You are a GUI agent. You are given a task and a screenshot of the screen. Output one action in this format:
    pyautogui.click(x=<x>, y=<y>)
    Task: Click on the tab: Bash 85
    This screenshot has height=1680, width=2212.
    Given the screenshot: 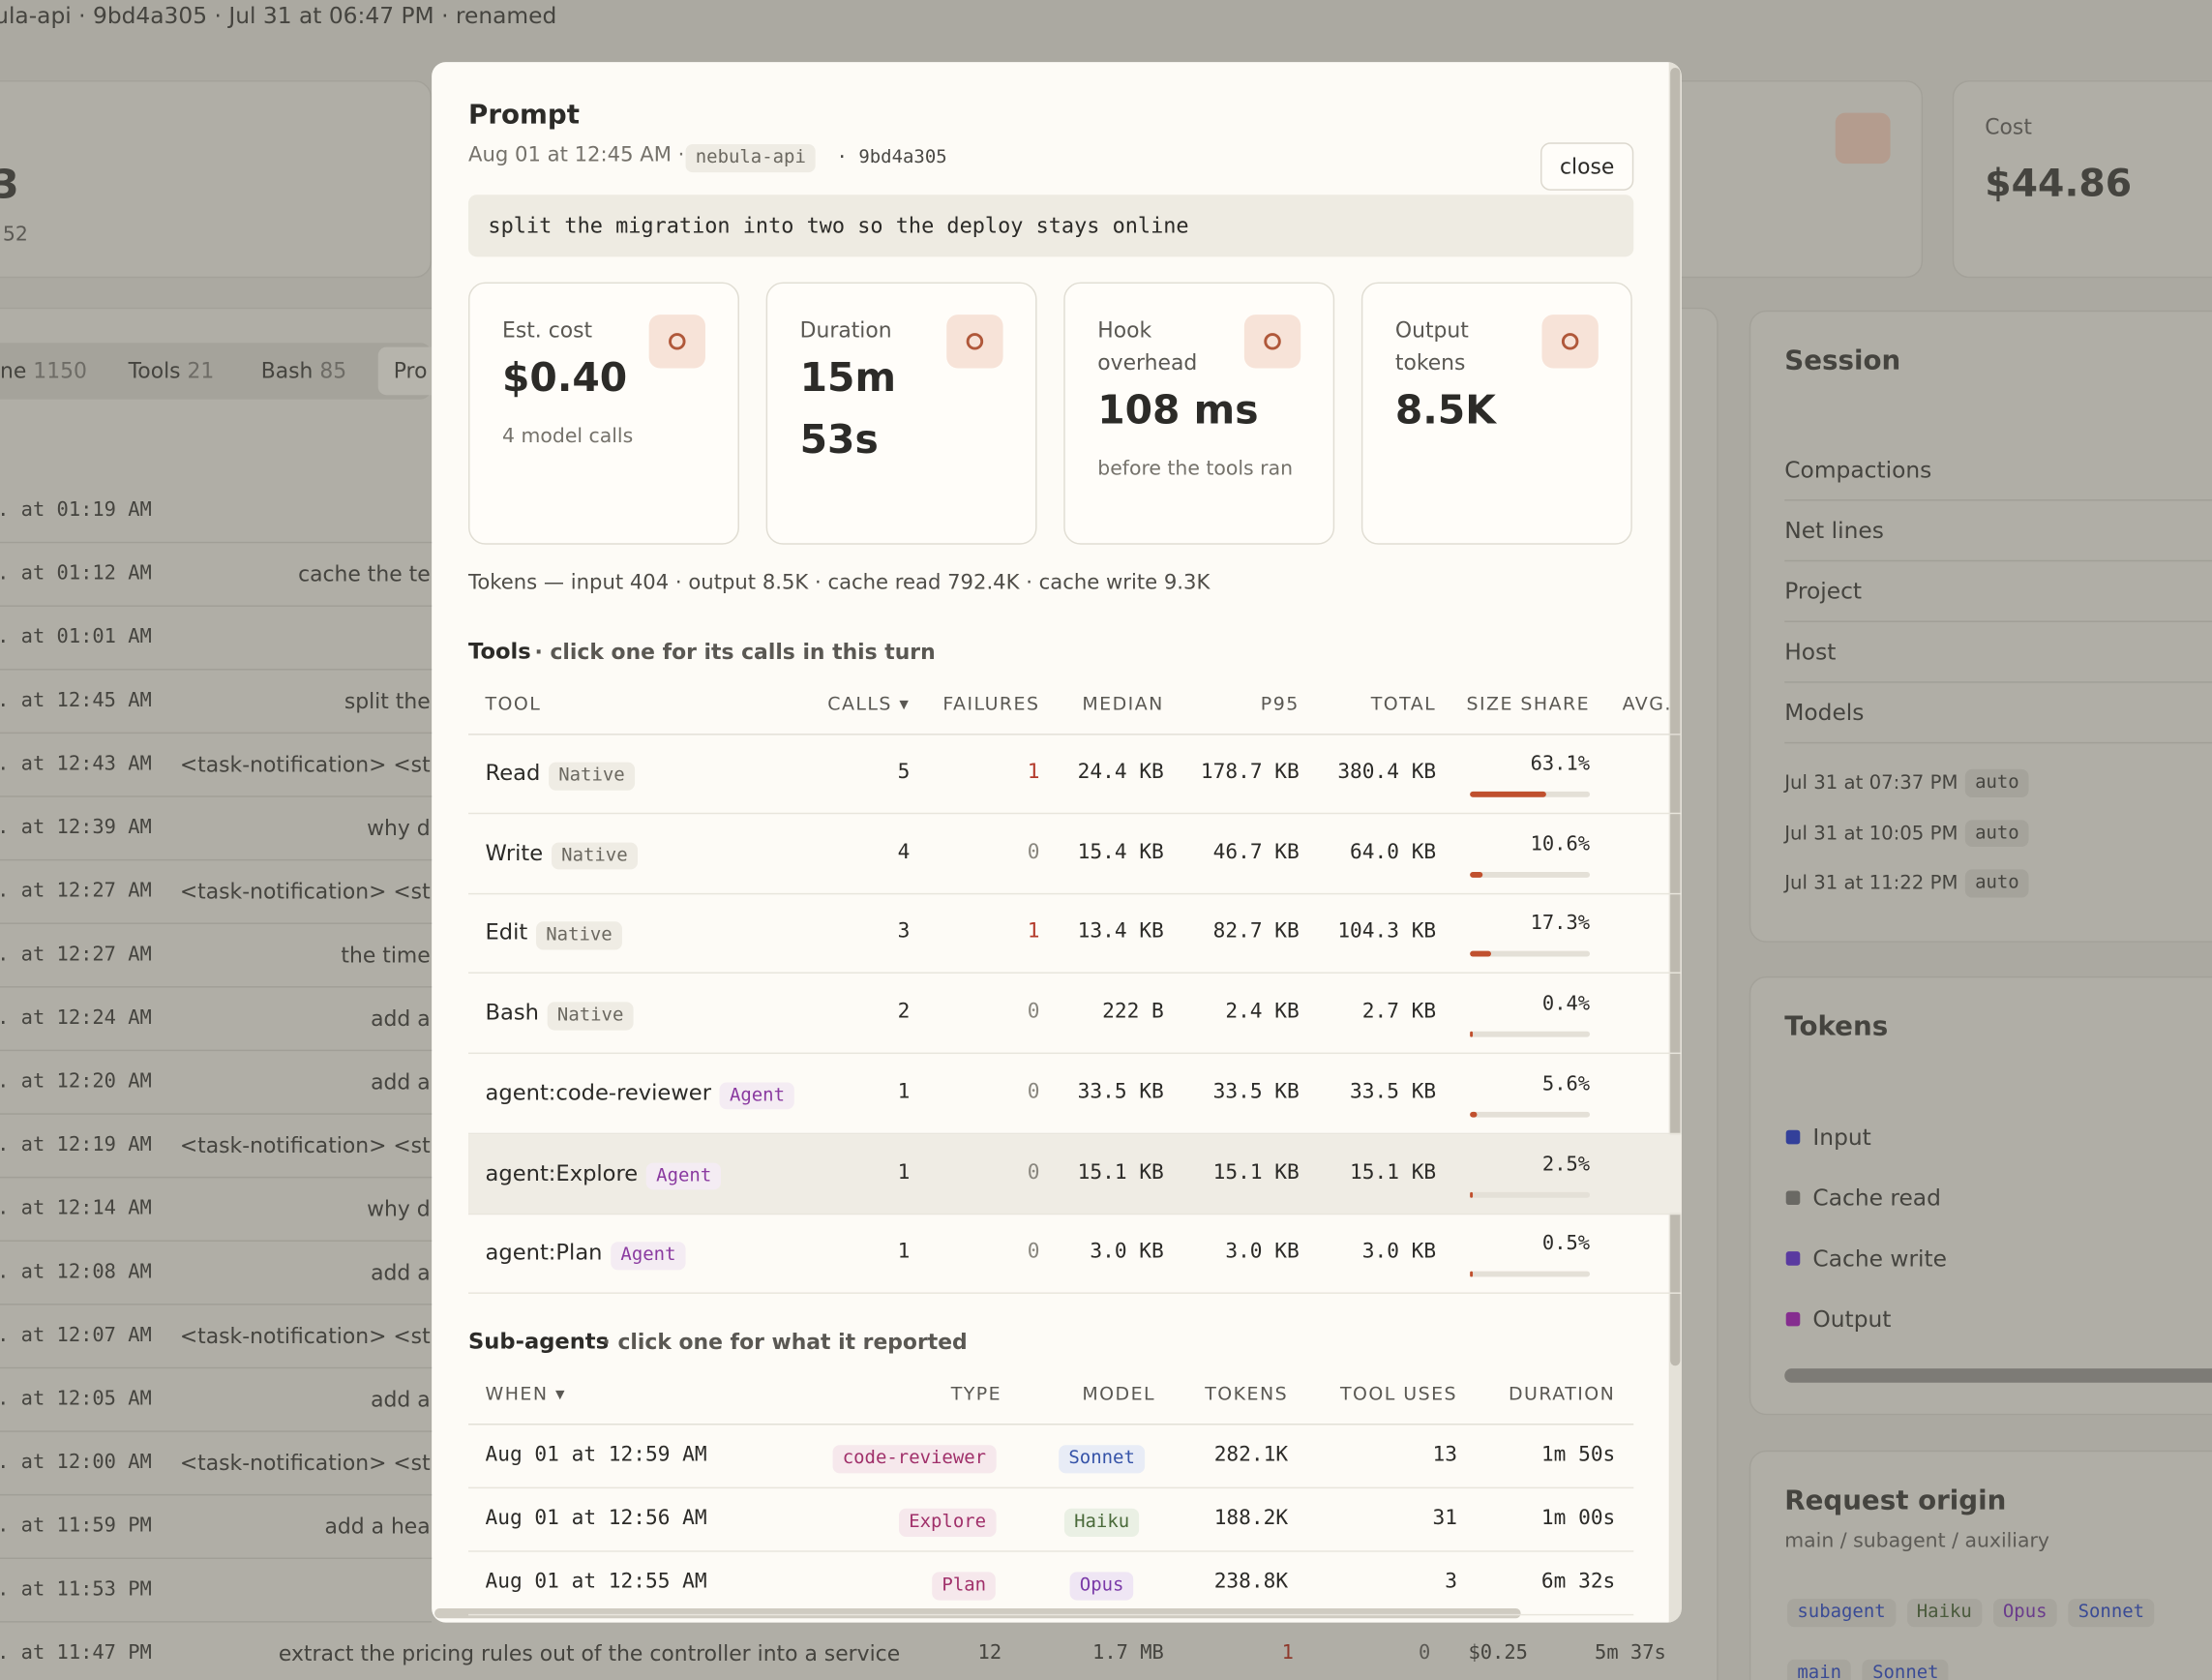 What is the action you would take?
    pyautogui.click(x=303, y=371)
    